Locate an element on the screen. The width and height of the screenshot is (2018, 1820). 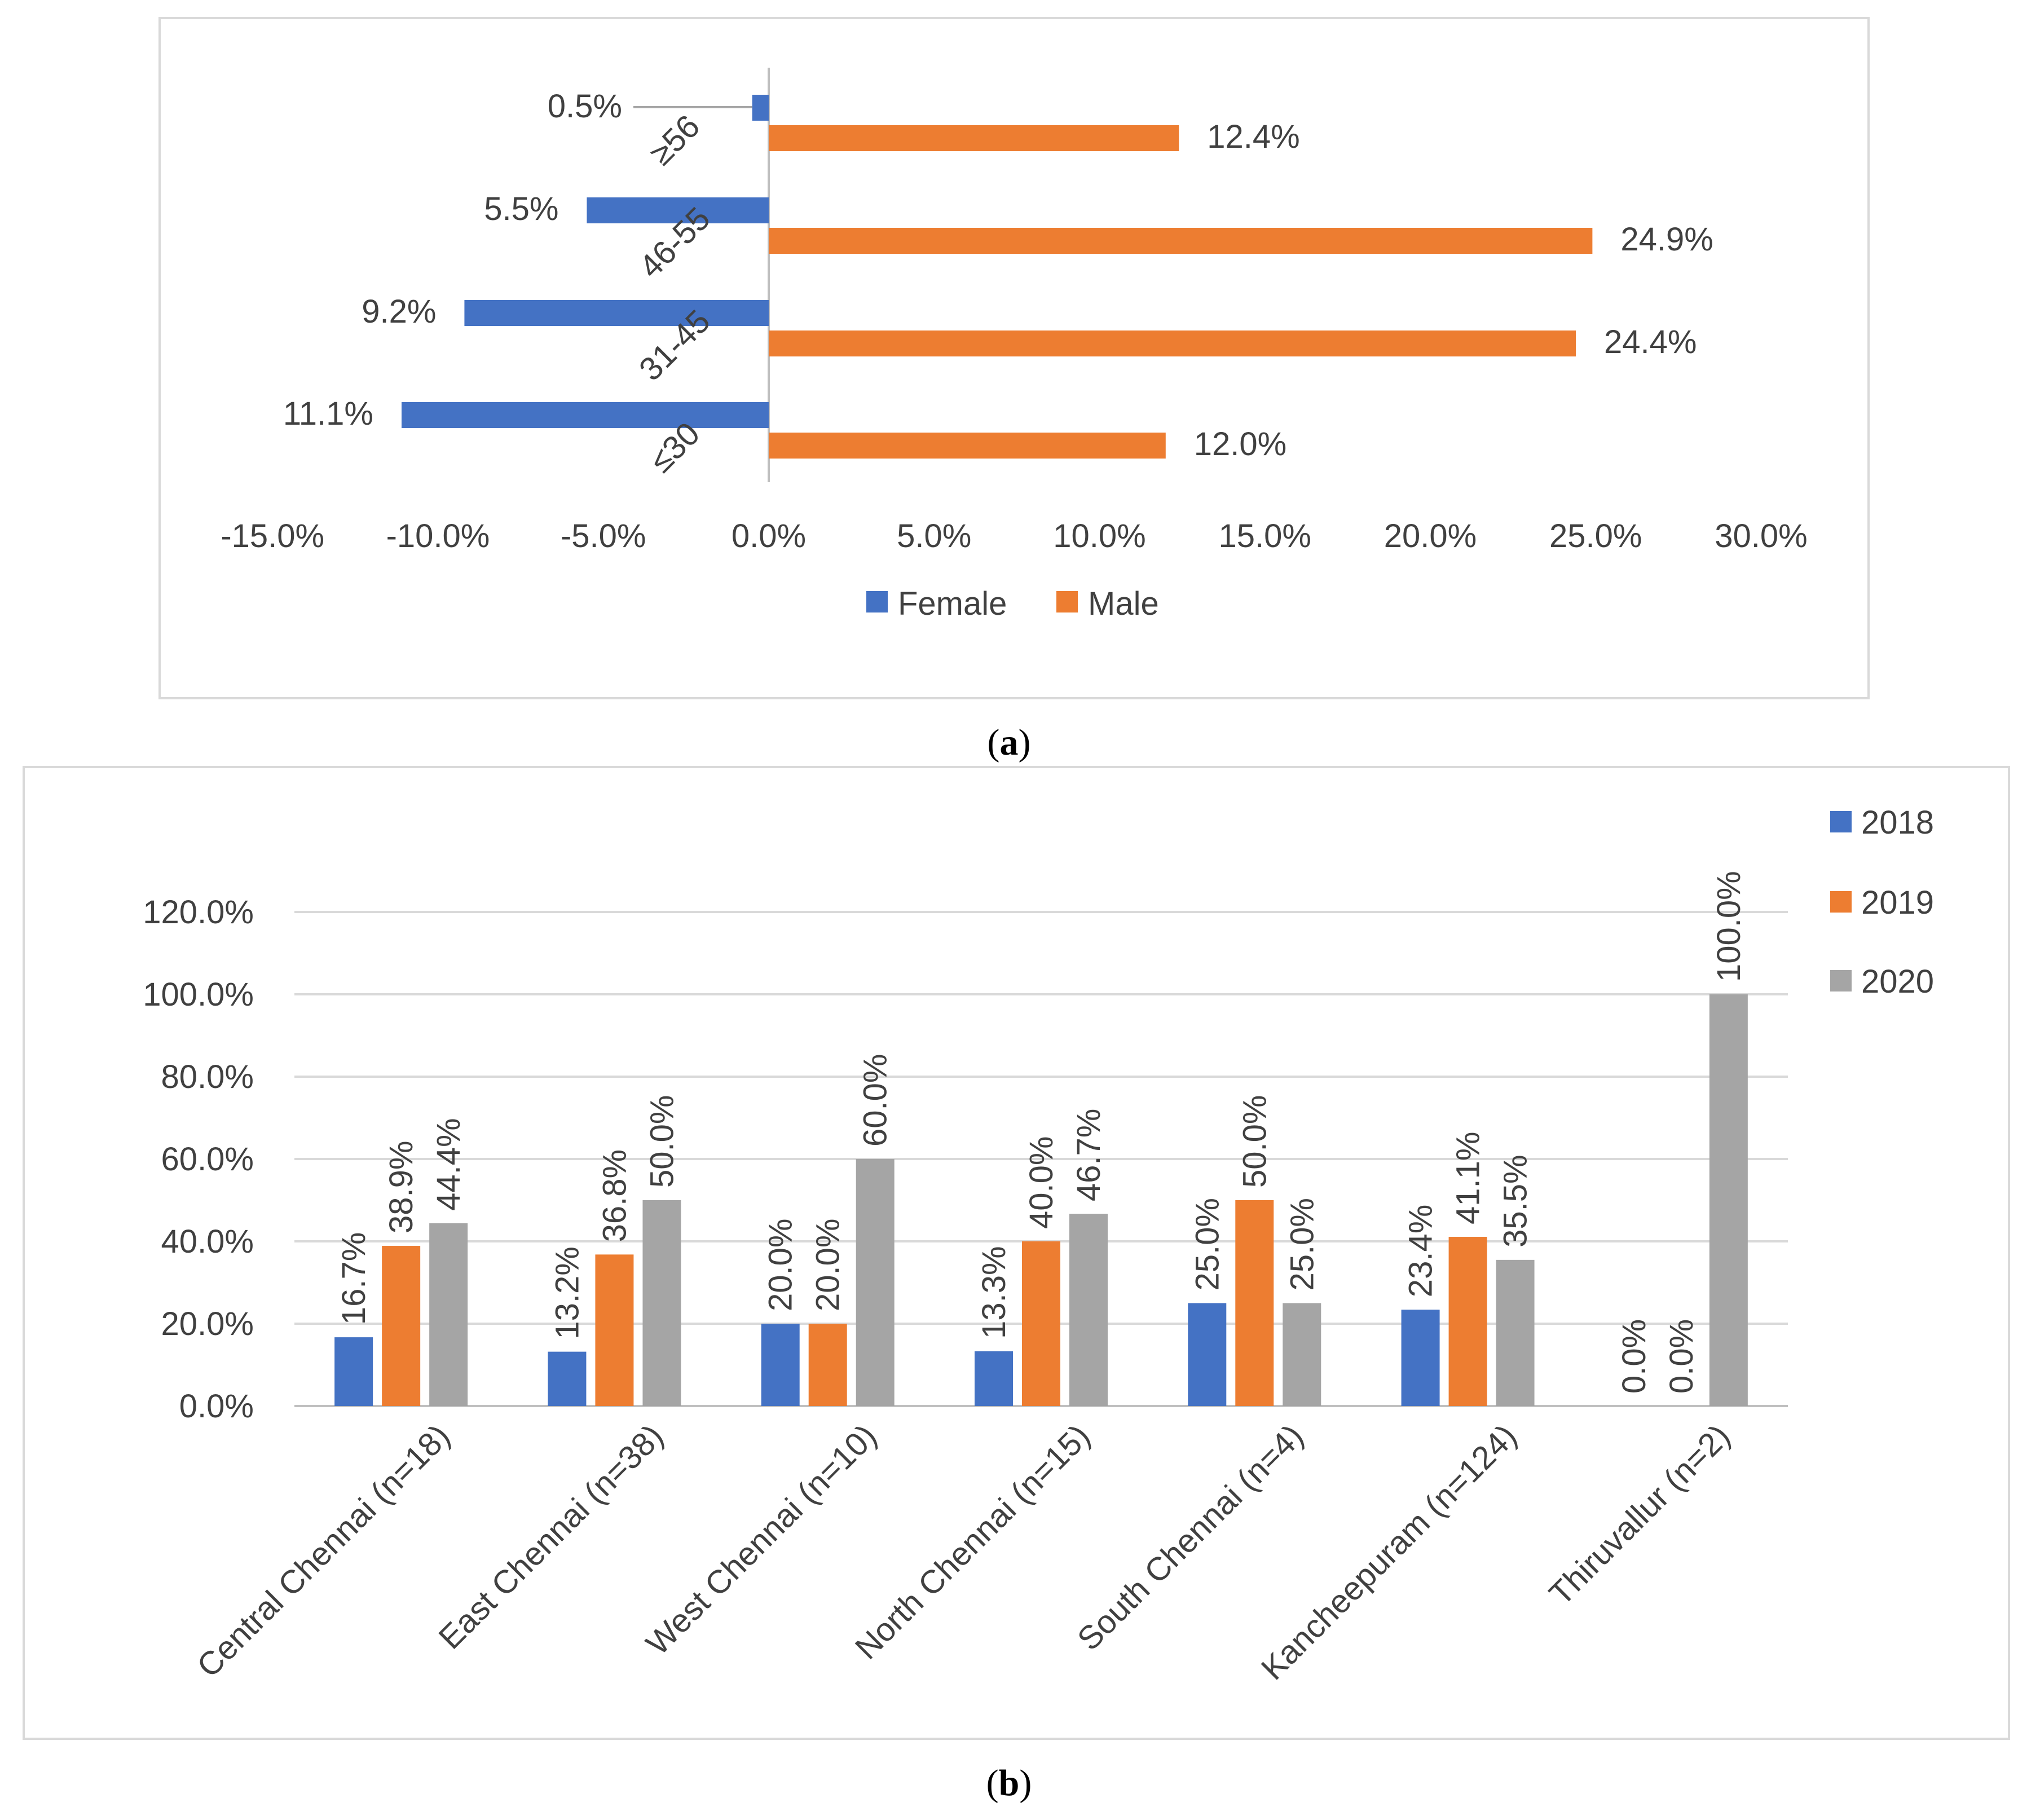
legend-swatch-2019 is located at coordinates (1841, 902).